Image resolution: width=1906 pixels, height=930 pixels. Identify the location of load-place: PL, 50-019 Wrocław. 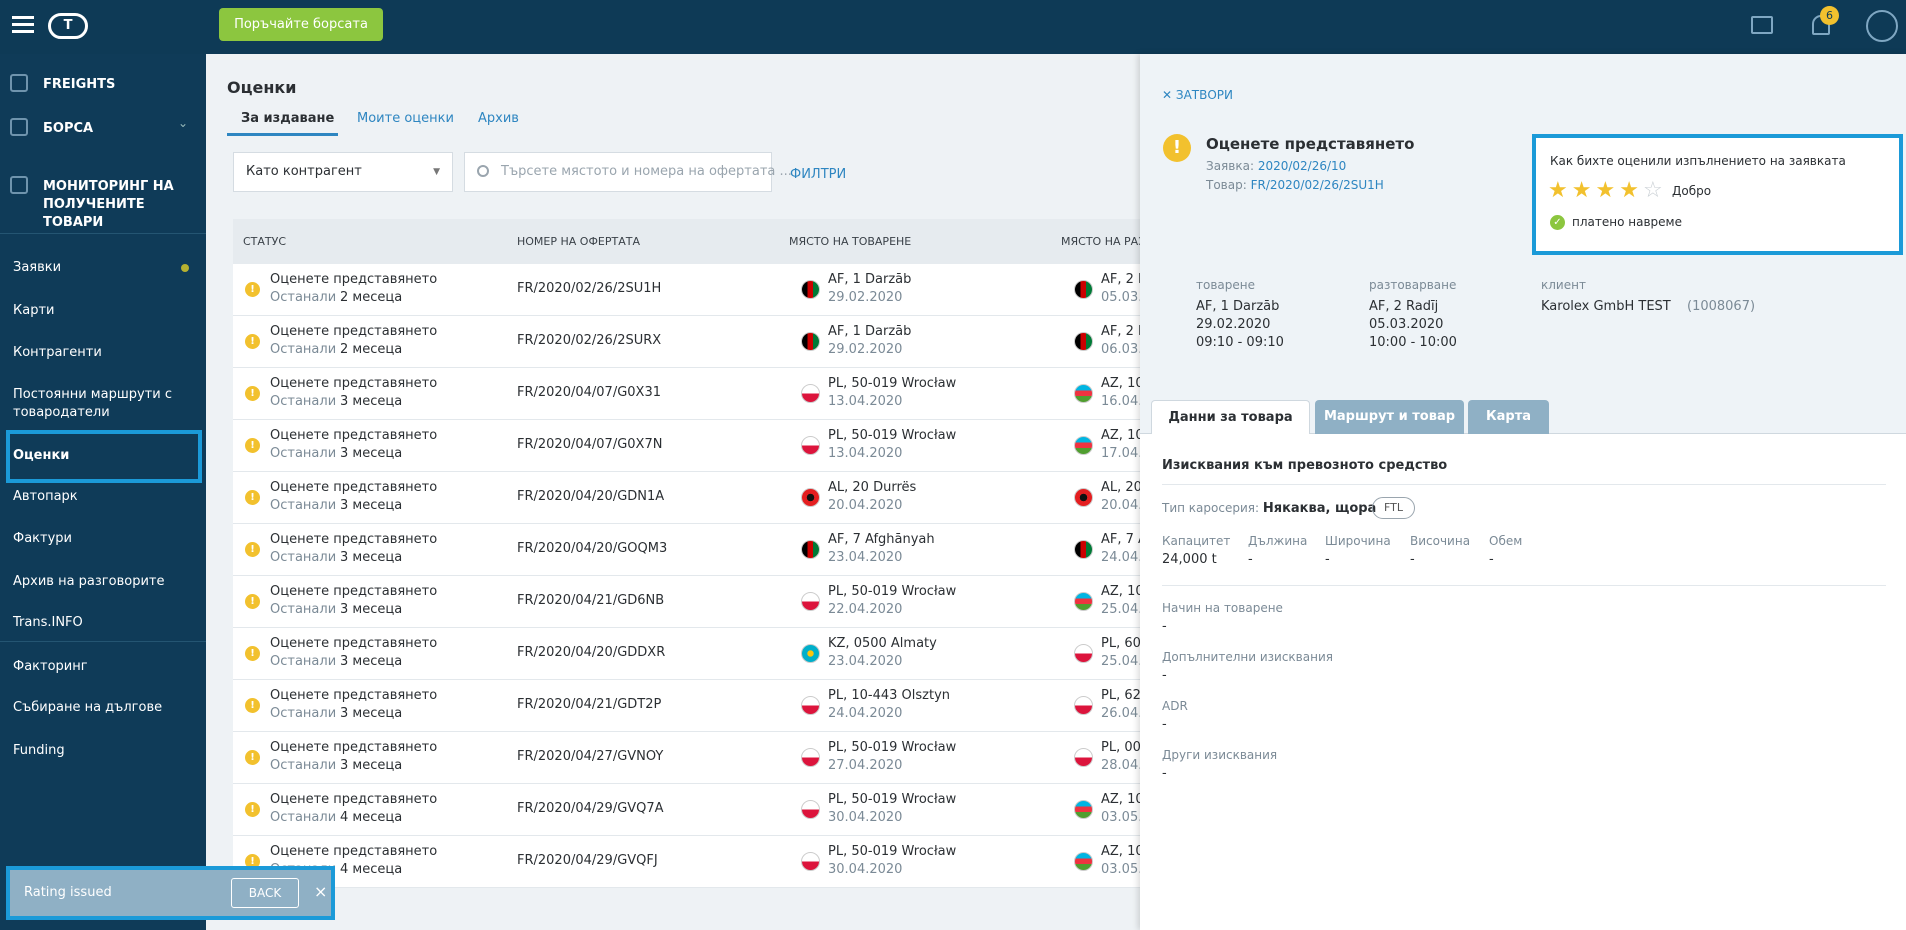
(892, 799).